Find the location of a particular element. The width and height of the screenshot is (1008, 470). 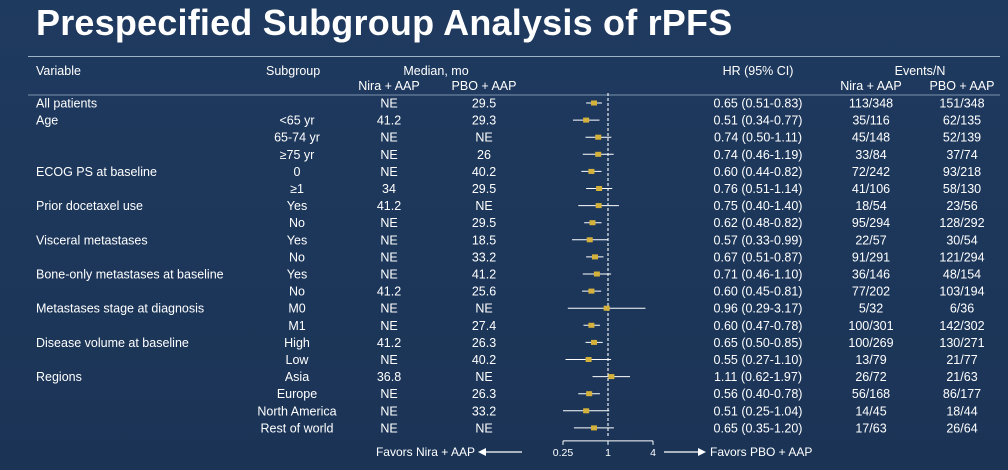

row-median-pbo: 29.5 is located at coordinates (484, 223).